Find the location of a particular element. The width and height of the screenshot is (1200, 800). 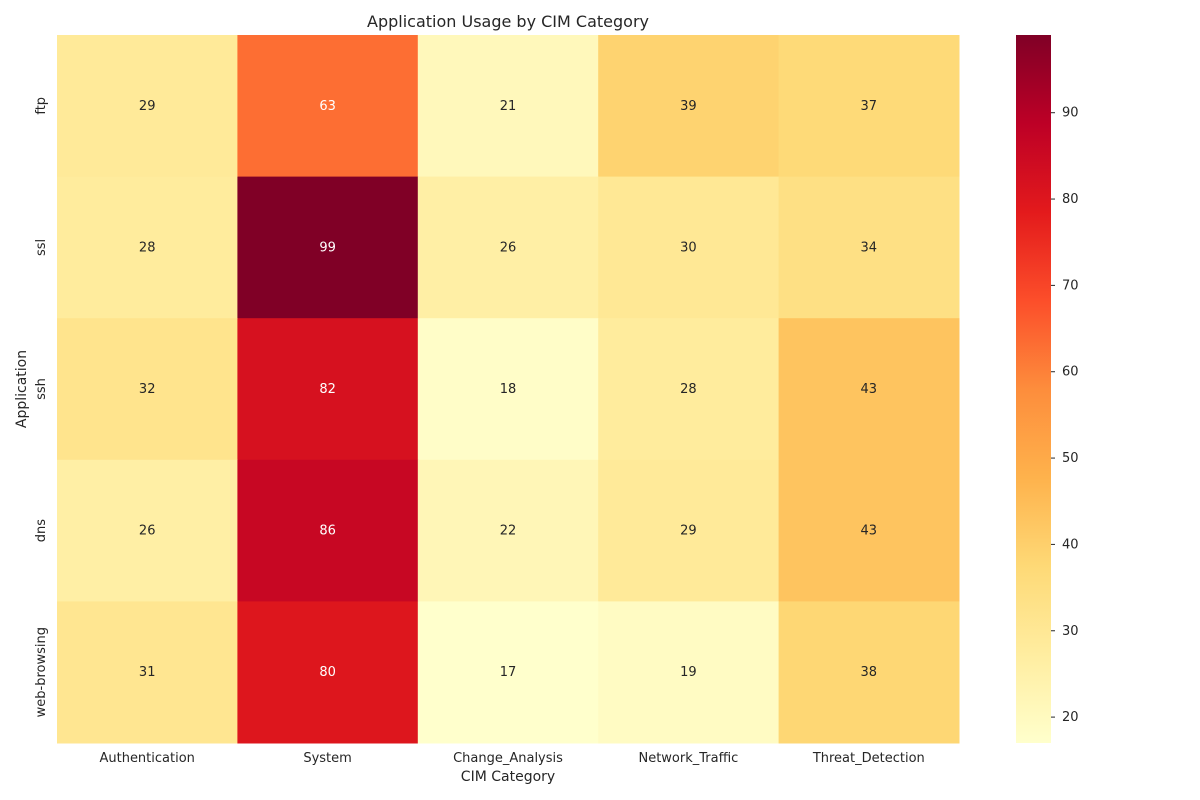

x-tick-label: Authentication is located at coordinates (146, 758).